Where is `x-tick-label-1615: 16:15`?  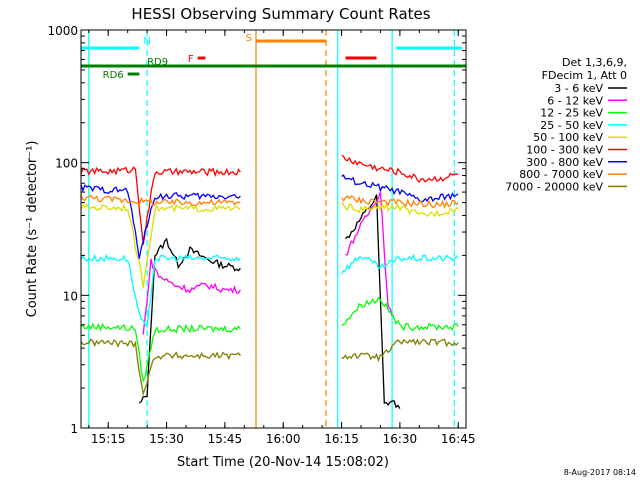
x-tick-label-1615: 16:15 is located at coordinates (341, 439).